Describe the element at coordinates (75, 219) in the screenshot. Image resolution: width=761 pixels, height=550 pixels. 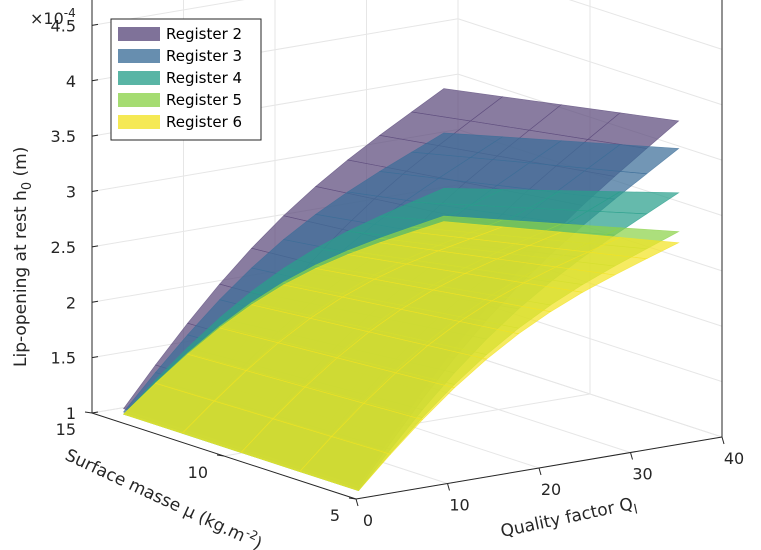
I see `z-tick-labels: 11.522.533.544.55` at that location.